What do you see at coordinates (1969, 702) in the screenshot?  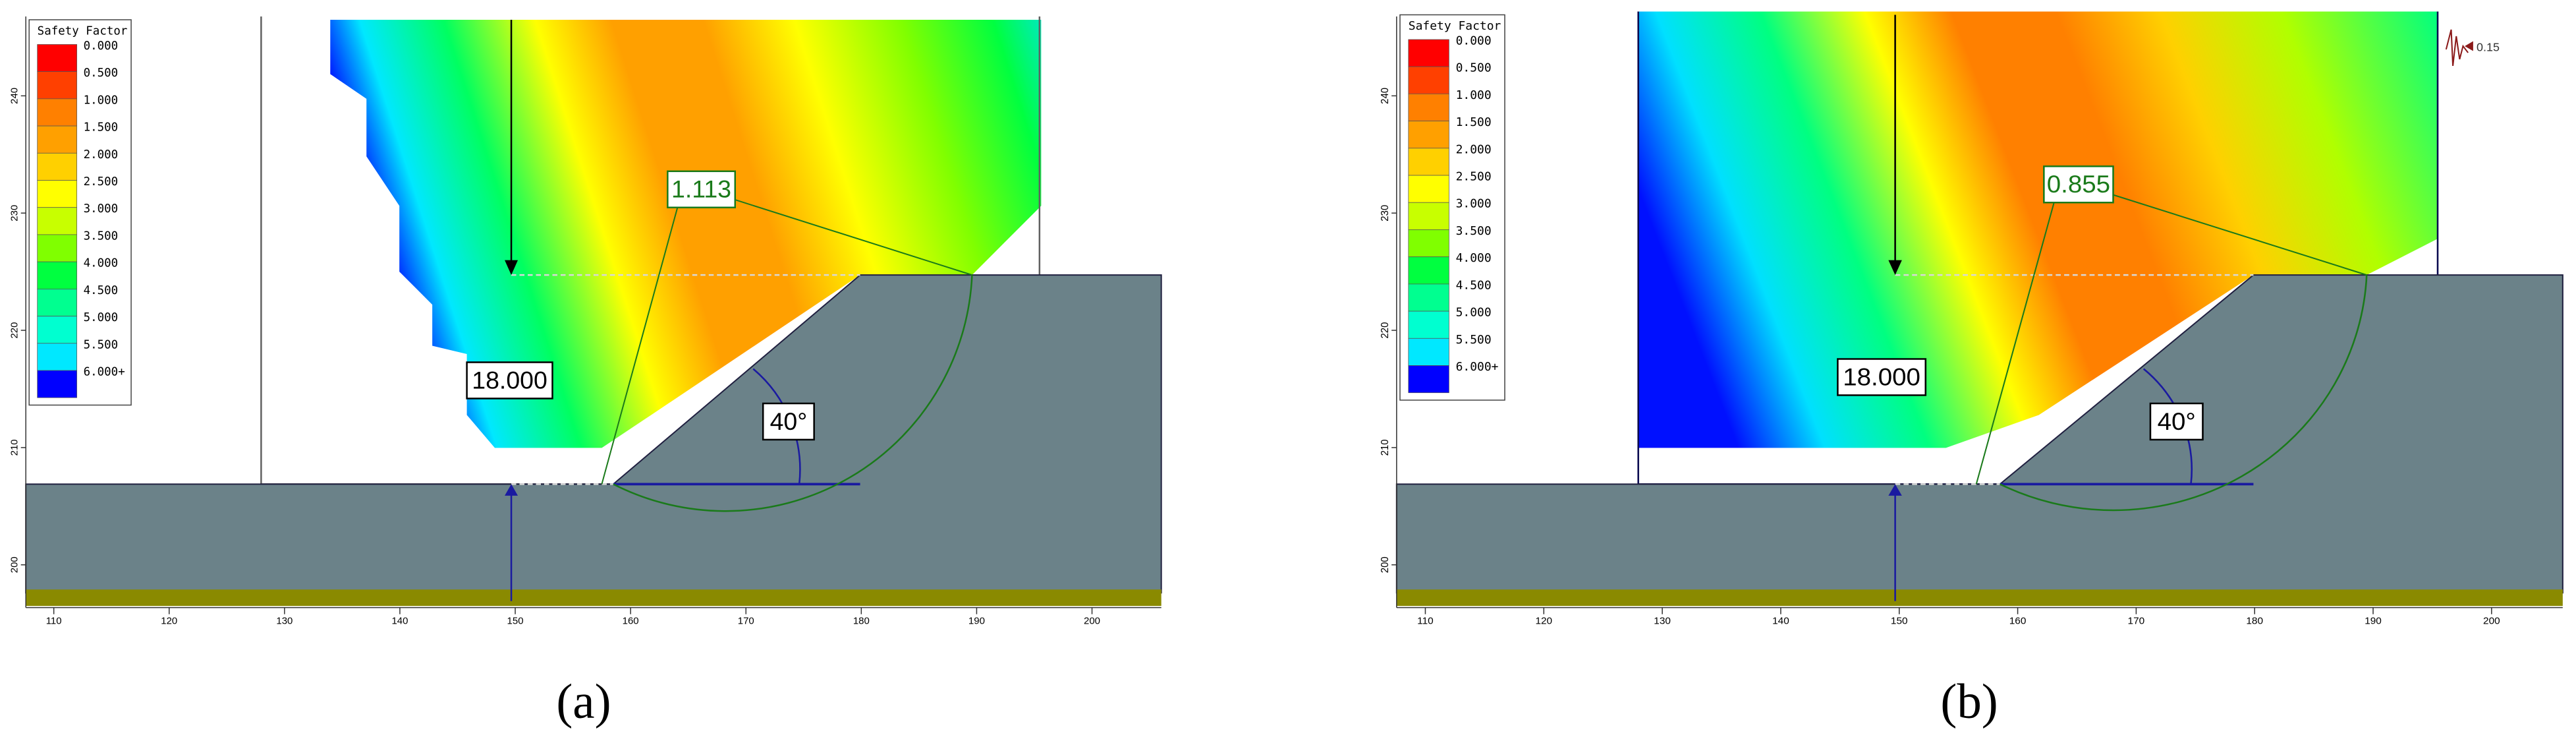 I see `caption: (b)` at bounding box center [1969, 702].